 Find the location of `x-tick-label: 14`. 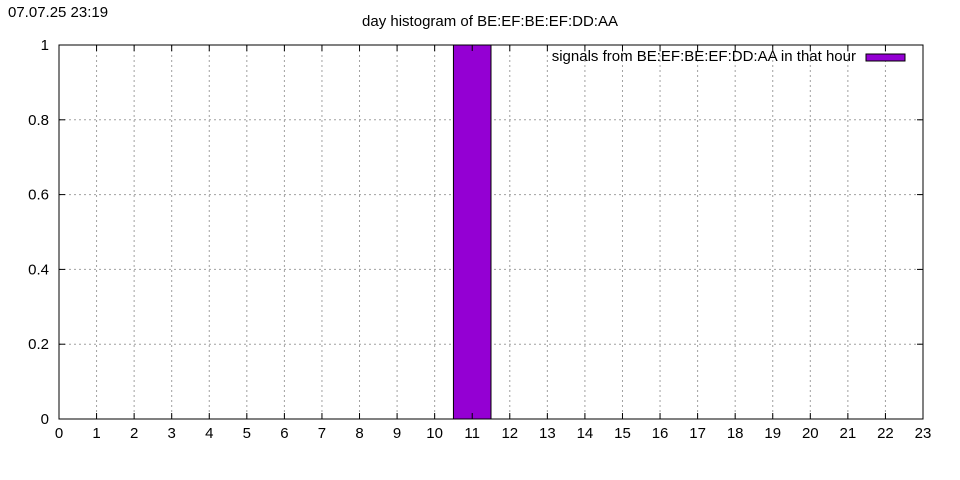

x-tick-label: 14 is located at coordinates (585, 433).